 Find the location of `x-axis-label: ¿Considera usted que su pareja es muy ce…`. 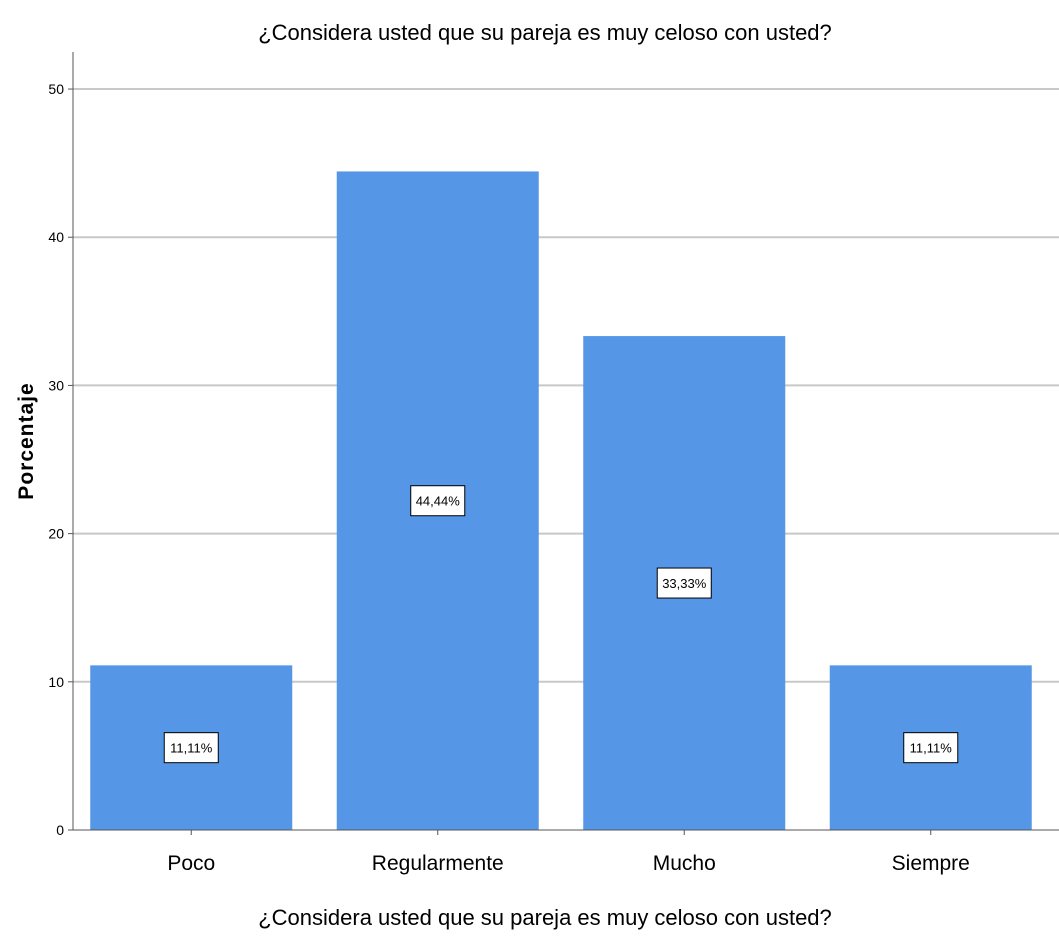

x-axis-label: ¿Considera usted que su pareja es muy ce… is located at coordinates (545, 917).